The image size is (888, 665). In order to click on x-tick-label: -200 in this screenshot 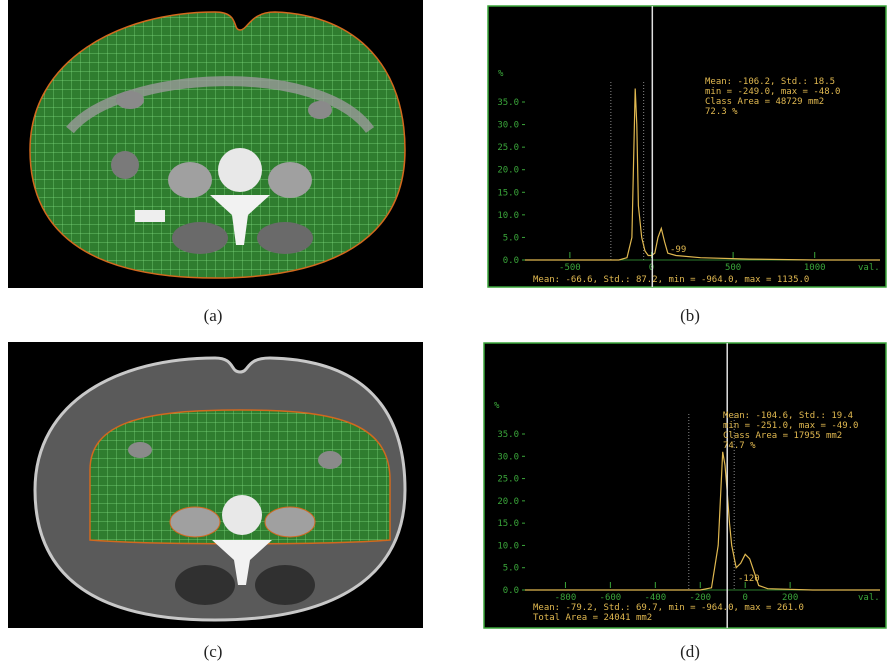, I will do `click(700, 598)`.